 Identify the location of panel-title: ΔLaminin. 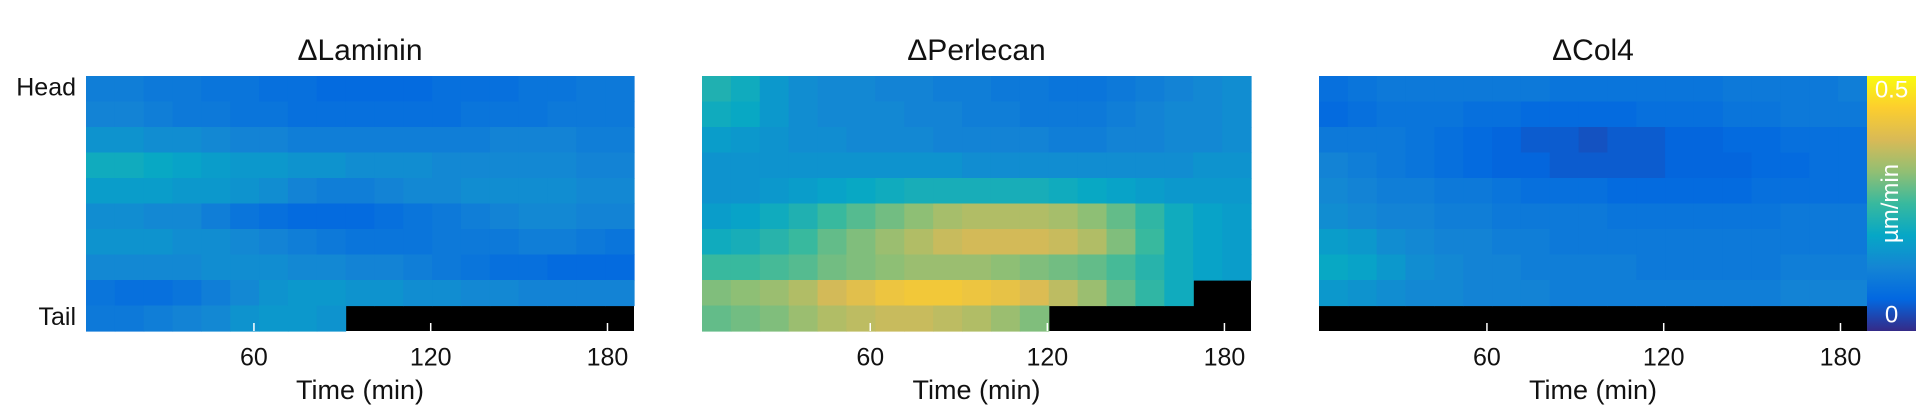
(359, 50).